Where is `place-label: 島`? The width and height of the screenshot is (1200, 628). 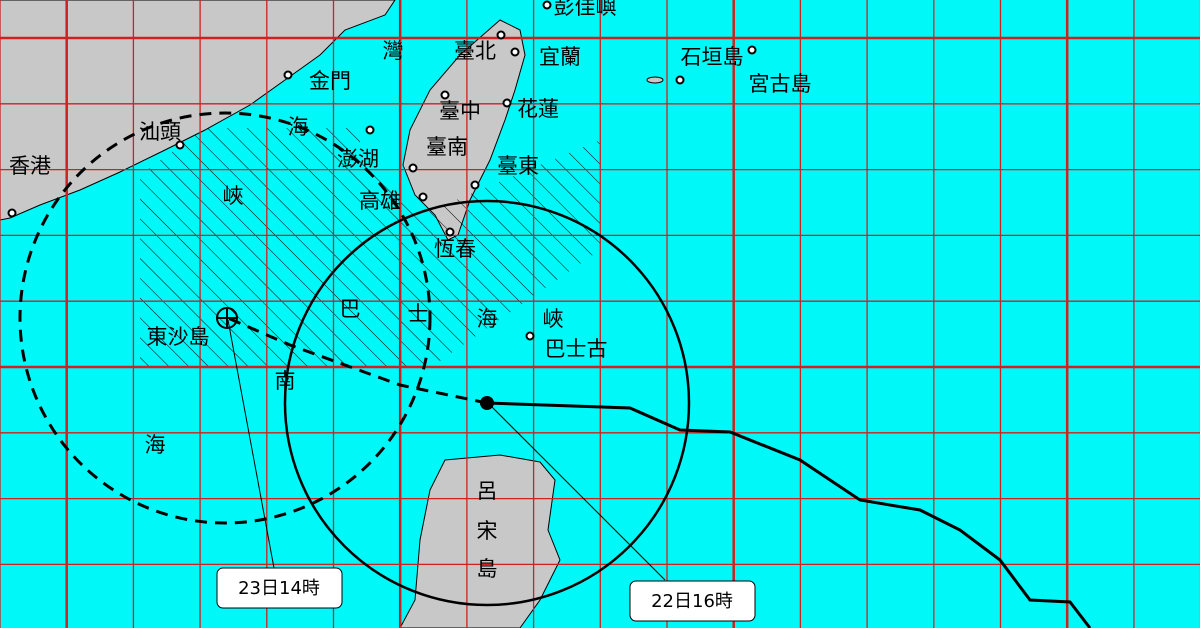 place-label: 島 is located at coordinates (487, 569).